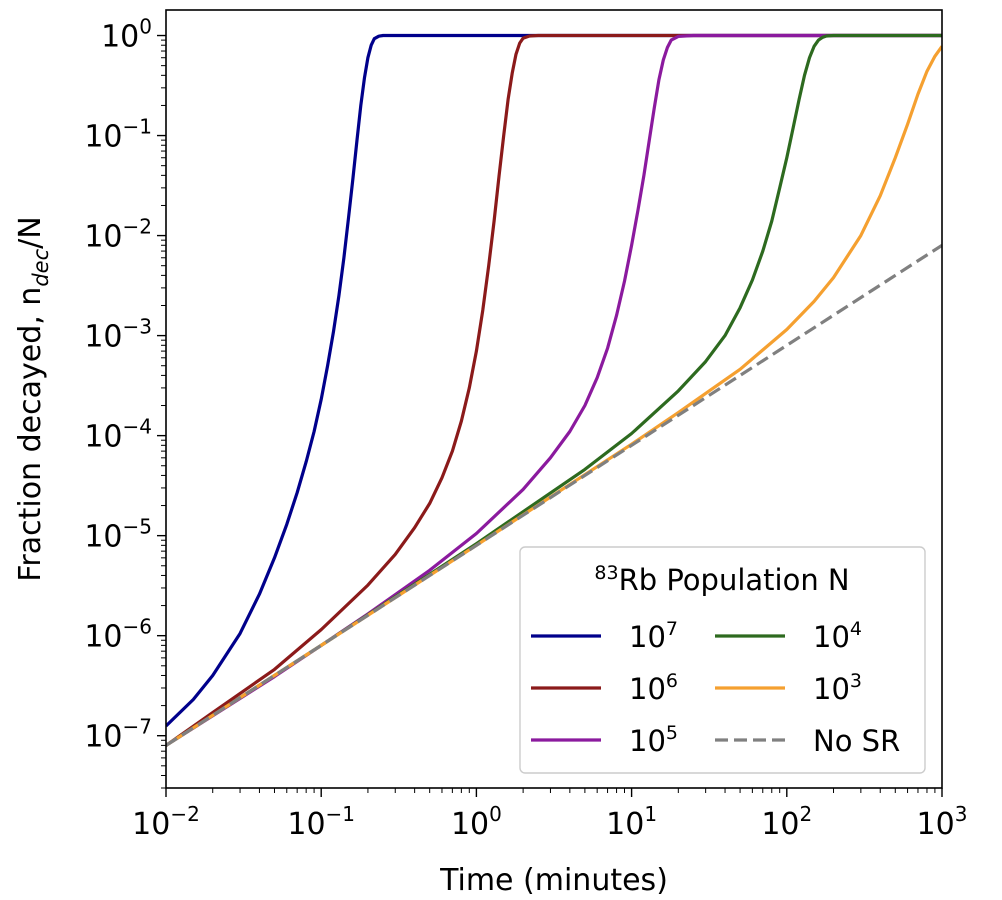  What do you see at coordinates (184, 814) in the screenshot?
I see `x-tick-label-exp: −2` at bounding box center [184, 814].